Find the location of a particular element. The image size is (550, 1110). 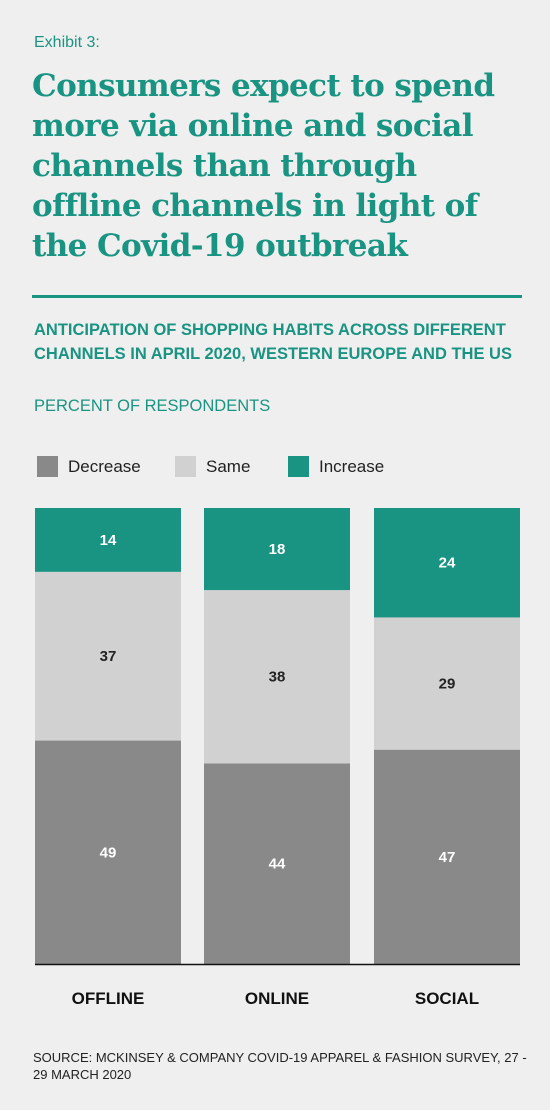

data-label-social-increase: 24 is located at coordinates (447, 563).